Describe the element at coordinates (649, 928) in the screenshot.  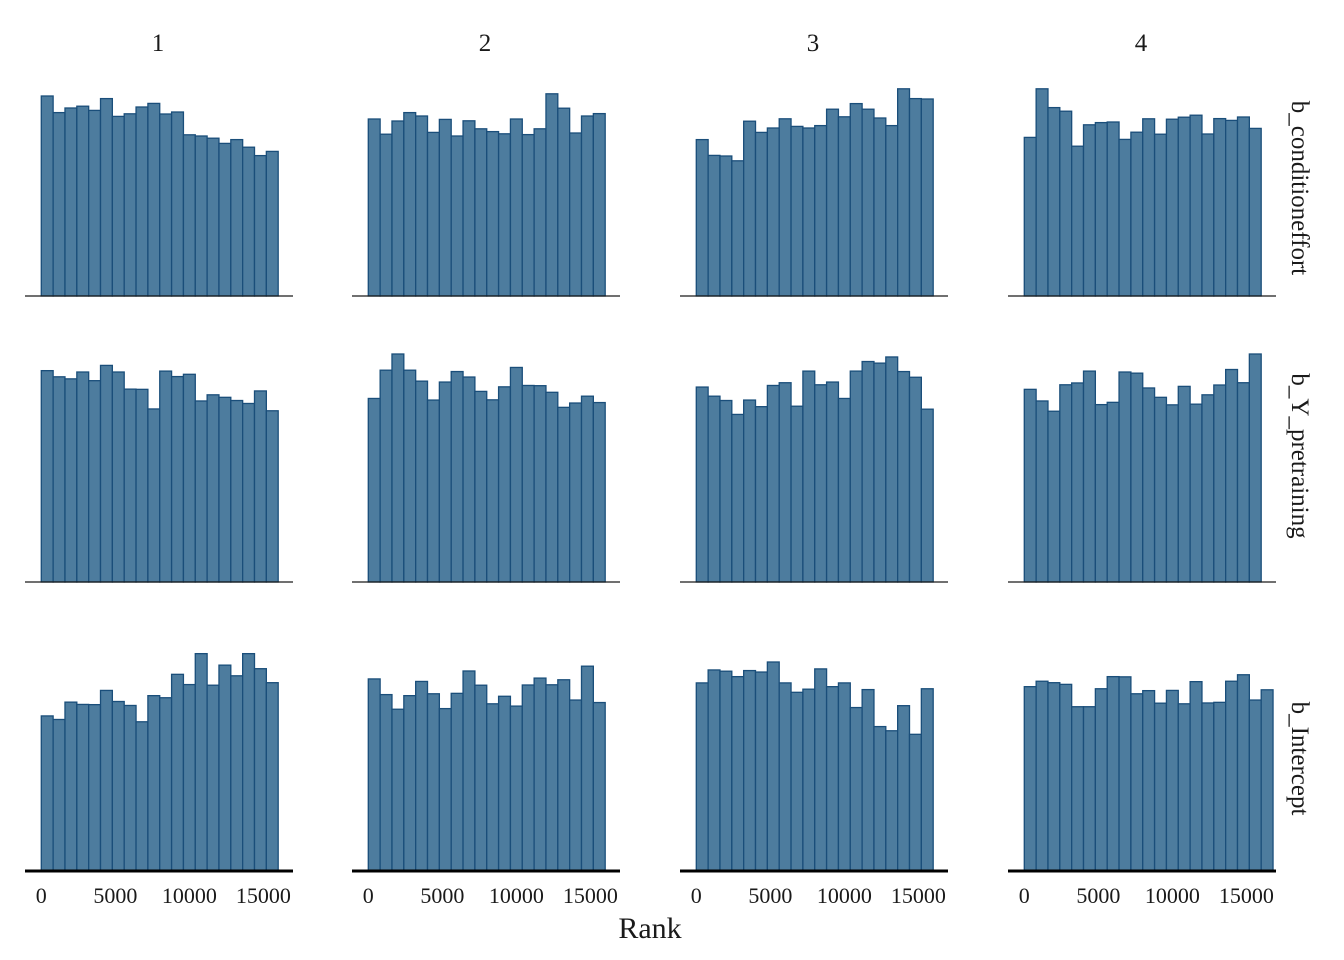
I see `x-axis-title: Rank` at that location.